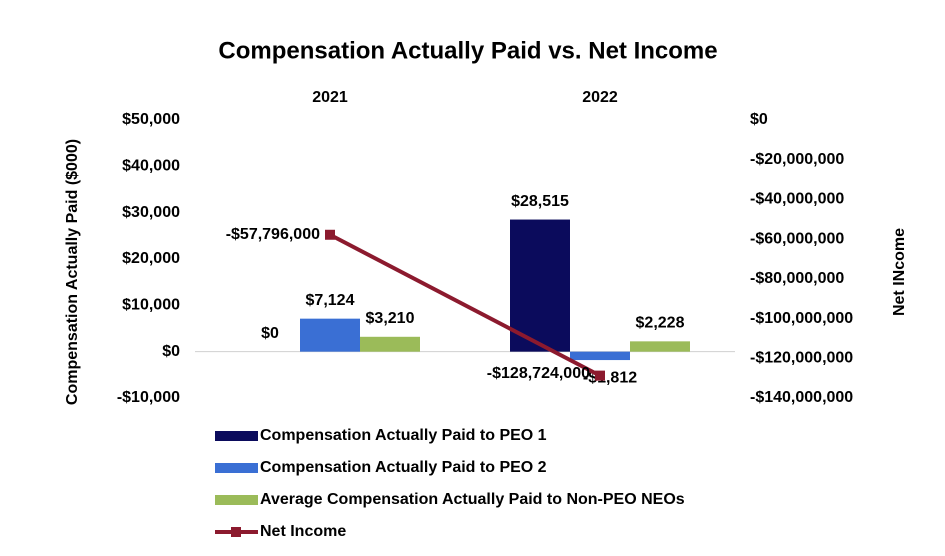 Image resolution: width=945 pixels, height=556 pixels. I want to click on y2-tick-label: -$20,000,000, so click(797, 159).